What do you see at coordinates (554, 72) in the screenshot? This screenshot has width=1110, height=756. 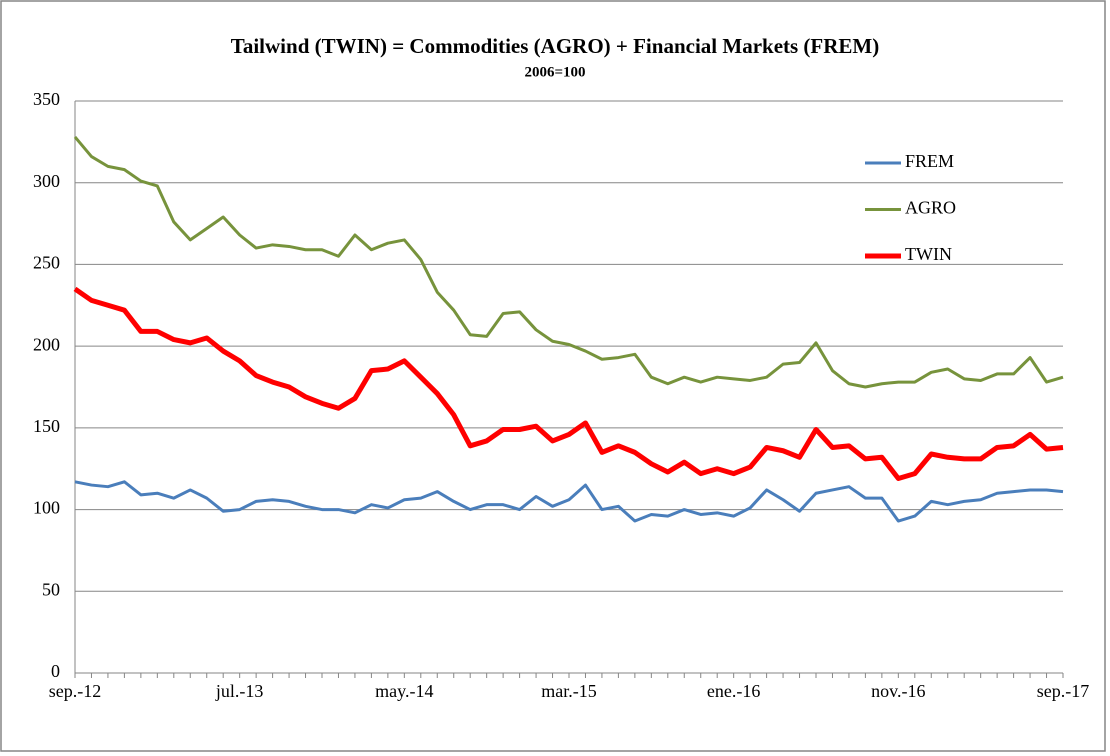 I see `chart-subtitle: 2006=100` at bounding box center [554, 72].